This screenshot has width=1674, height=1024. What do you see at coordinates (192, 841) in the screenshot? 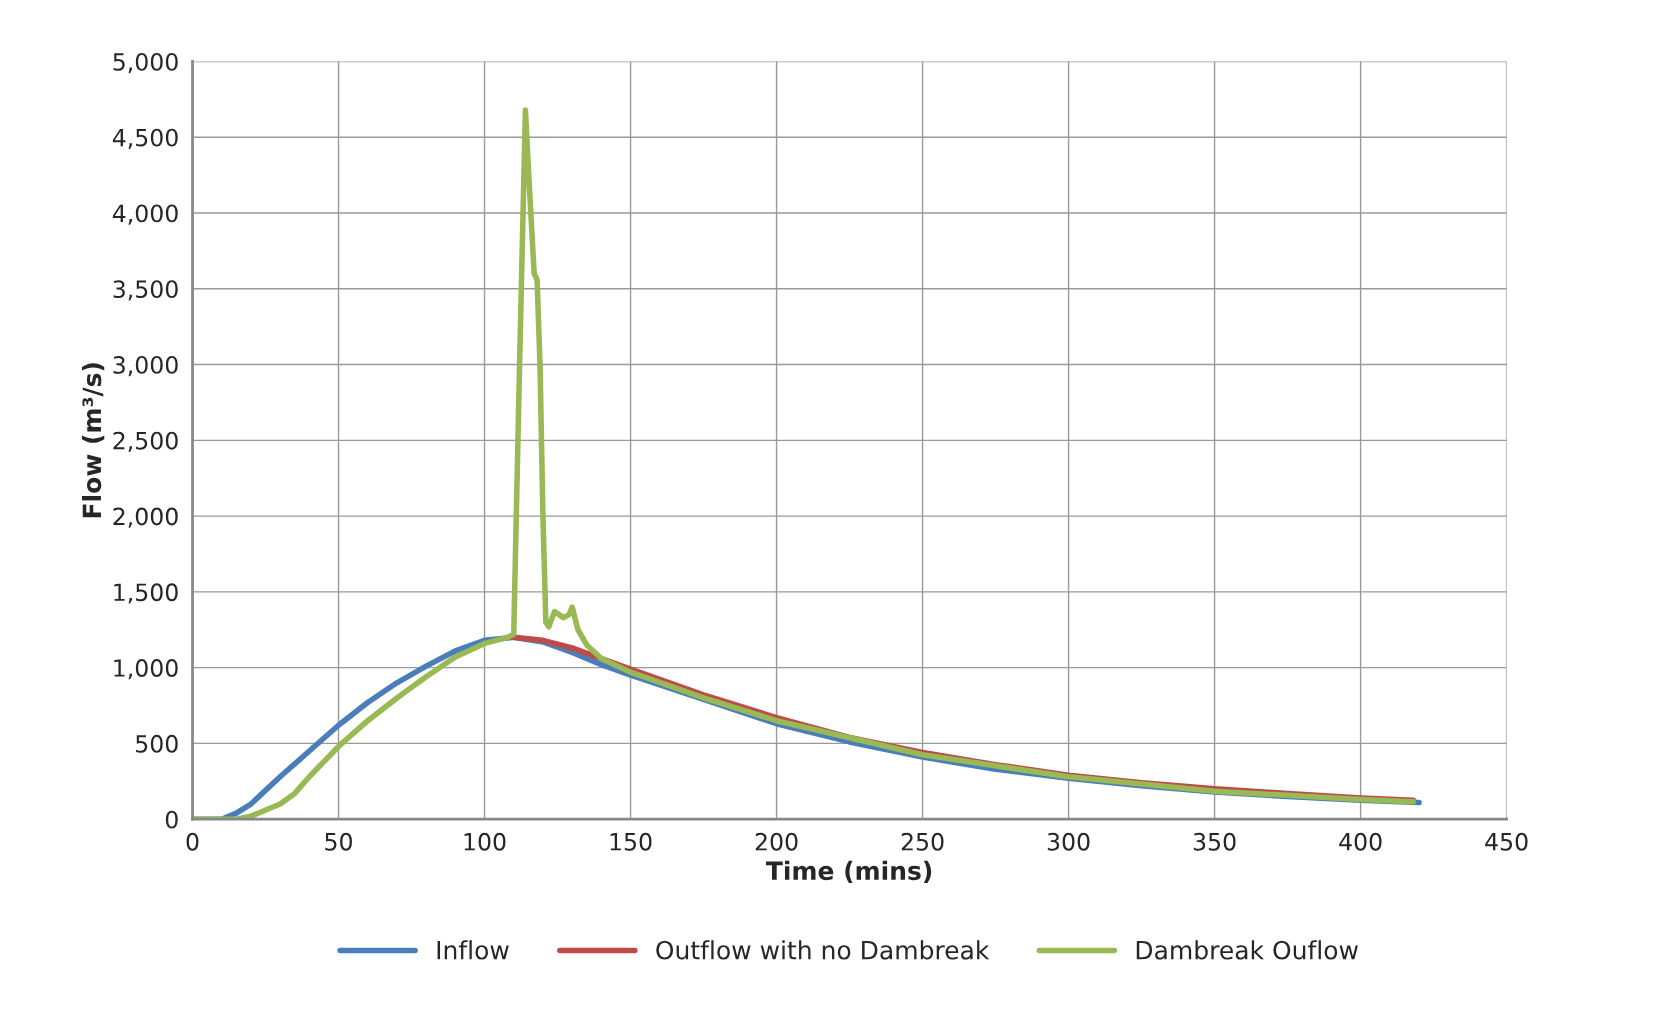
I see `x-tick-label: 0` at bounding box center [192, 841].